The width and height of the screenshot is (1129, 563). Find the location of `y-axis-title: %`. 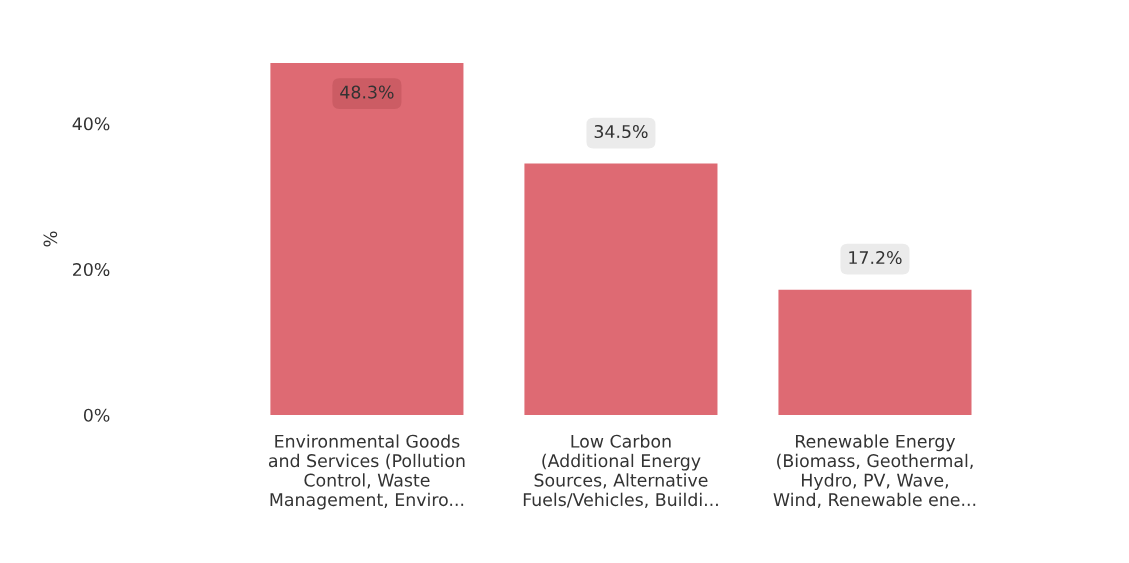

y-axis-title: % is located at coordinates (50, 239).